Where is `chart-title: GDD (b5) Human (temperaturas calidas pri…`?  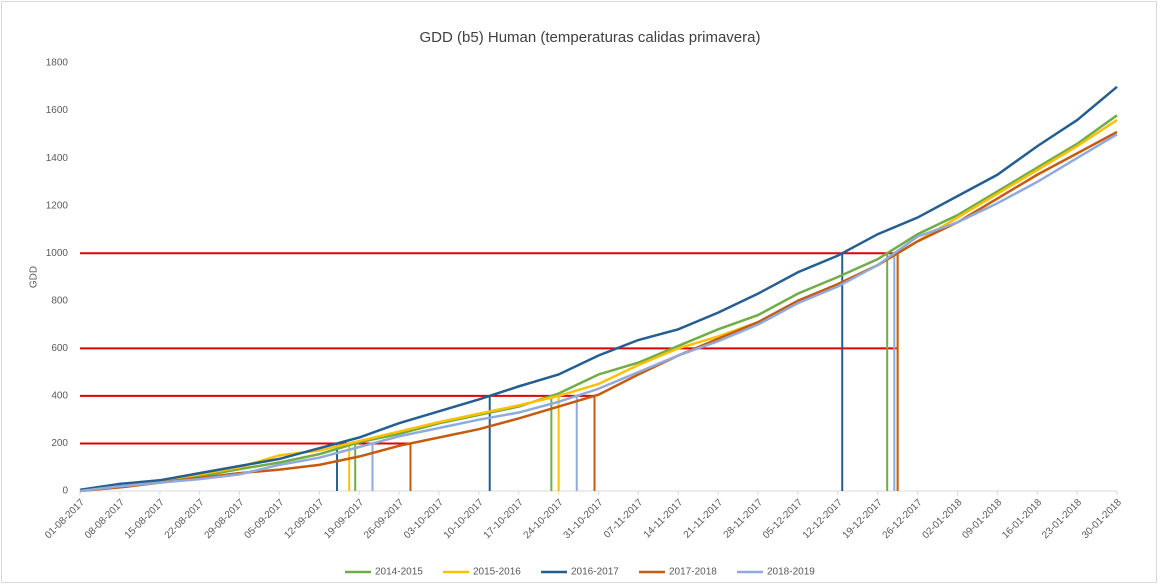
chart-title: GDD (b5) Human (temperaturas calidas pri… is located at coordinates (590, 37).